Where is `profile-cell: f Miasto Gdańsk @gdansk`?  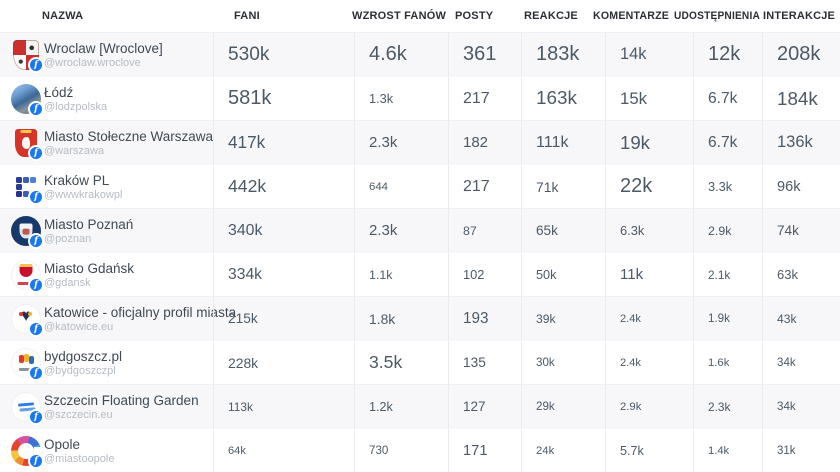
profile-cell: f Miasto Gdańsk @gdansk is located at coordinates (106, 274).